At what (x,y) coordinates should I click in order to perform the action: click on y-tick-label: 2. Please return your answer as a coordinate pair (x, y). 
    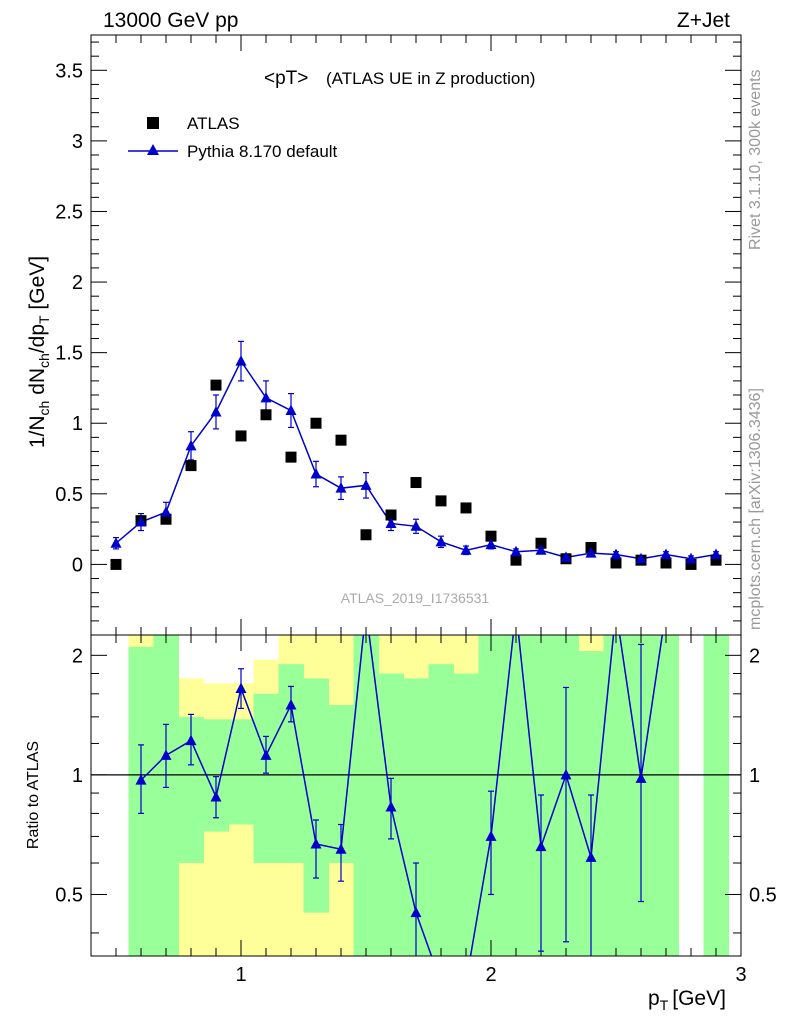
    Looking at the image, I should click on (77, 283).